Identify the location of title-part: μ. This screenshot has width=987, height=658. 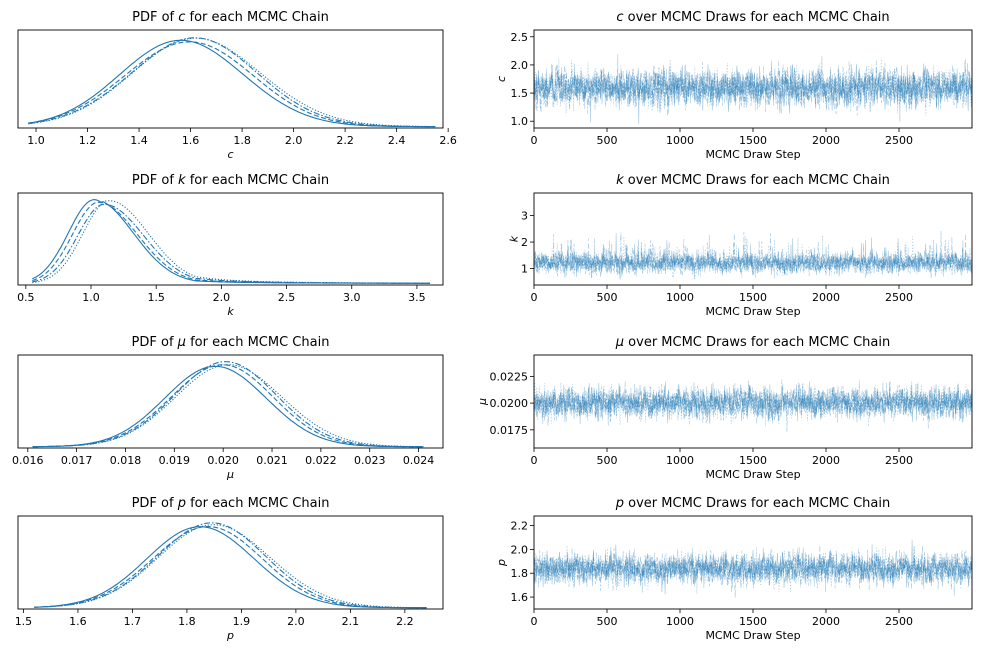
(181, 342).